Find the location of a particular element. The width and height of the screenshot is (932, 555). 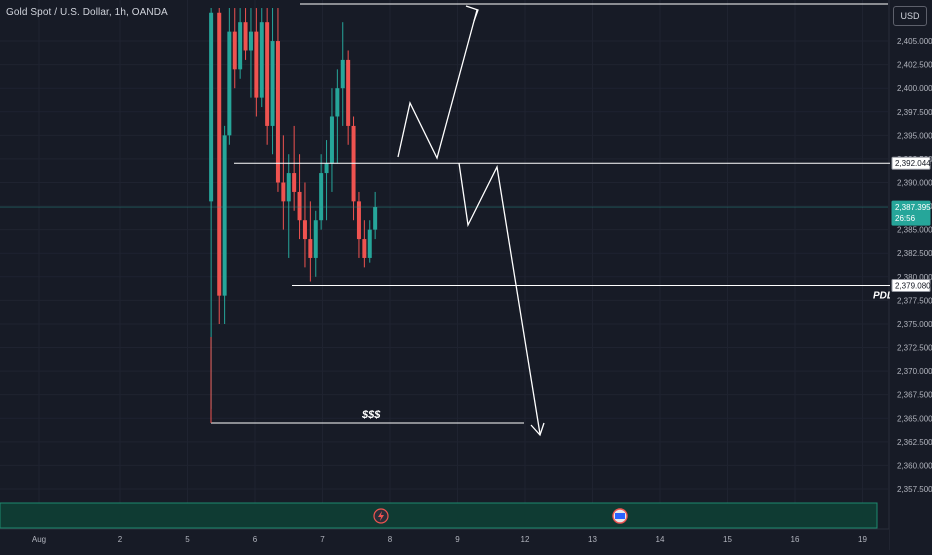

level-low-badge-label: 2,379.080 is located at coordinates (913, 285).